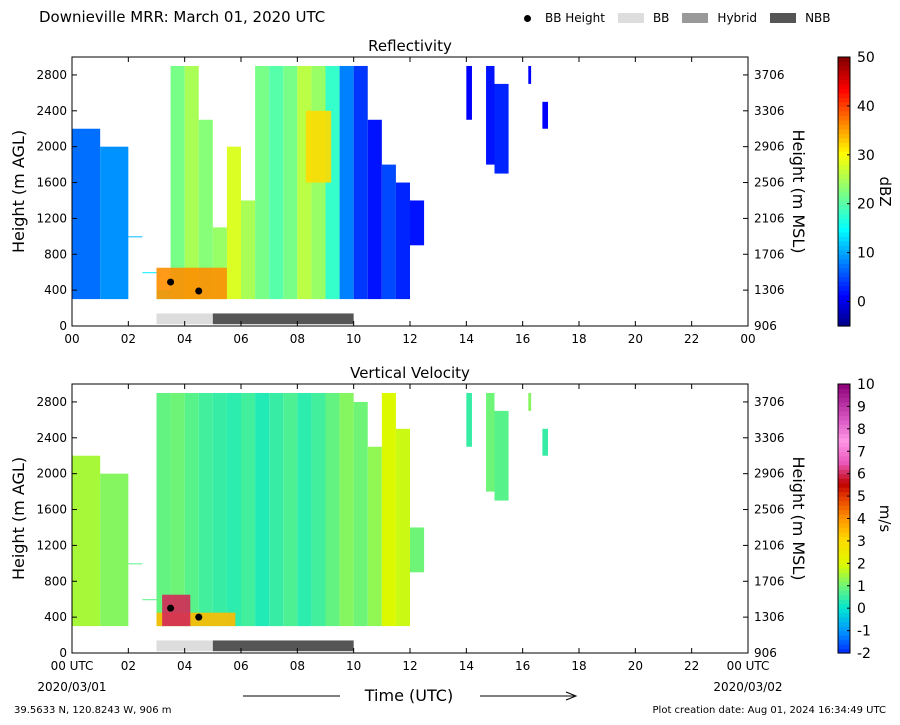 The width and height of the screenshot is (900, 725). Describe the element at coordinates (783, 18) in the screenshot. I see `legend-swatch` at that location.